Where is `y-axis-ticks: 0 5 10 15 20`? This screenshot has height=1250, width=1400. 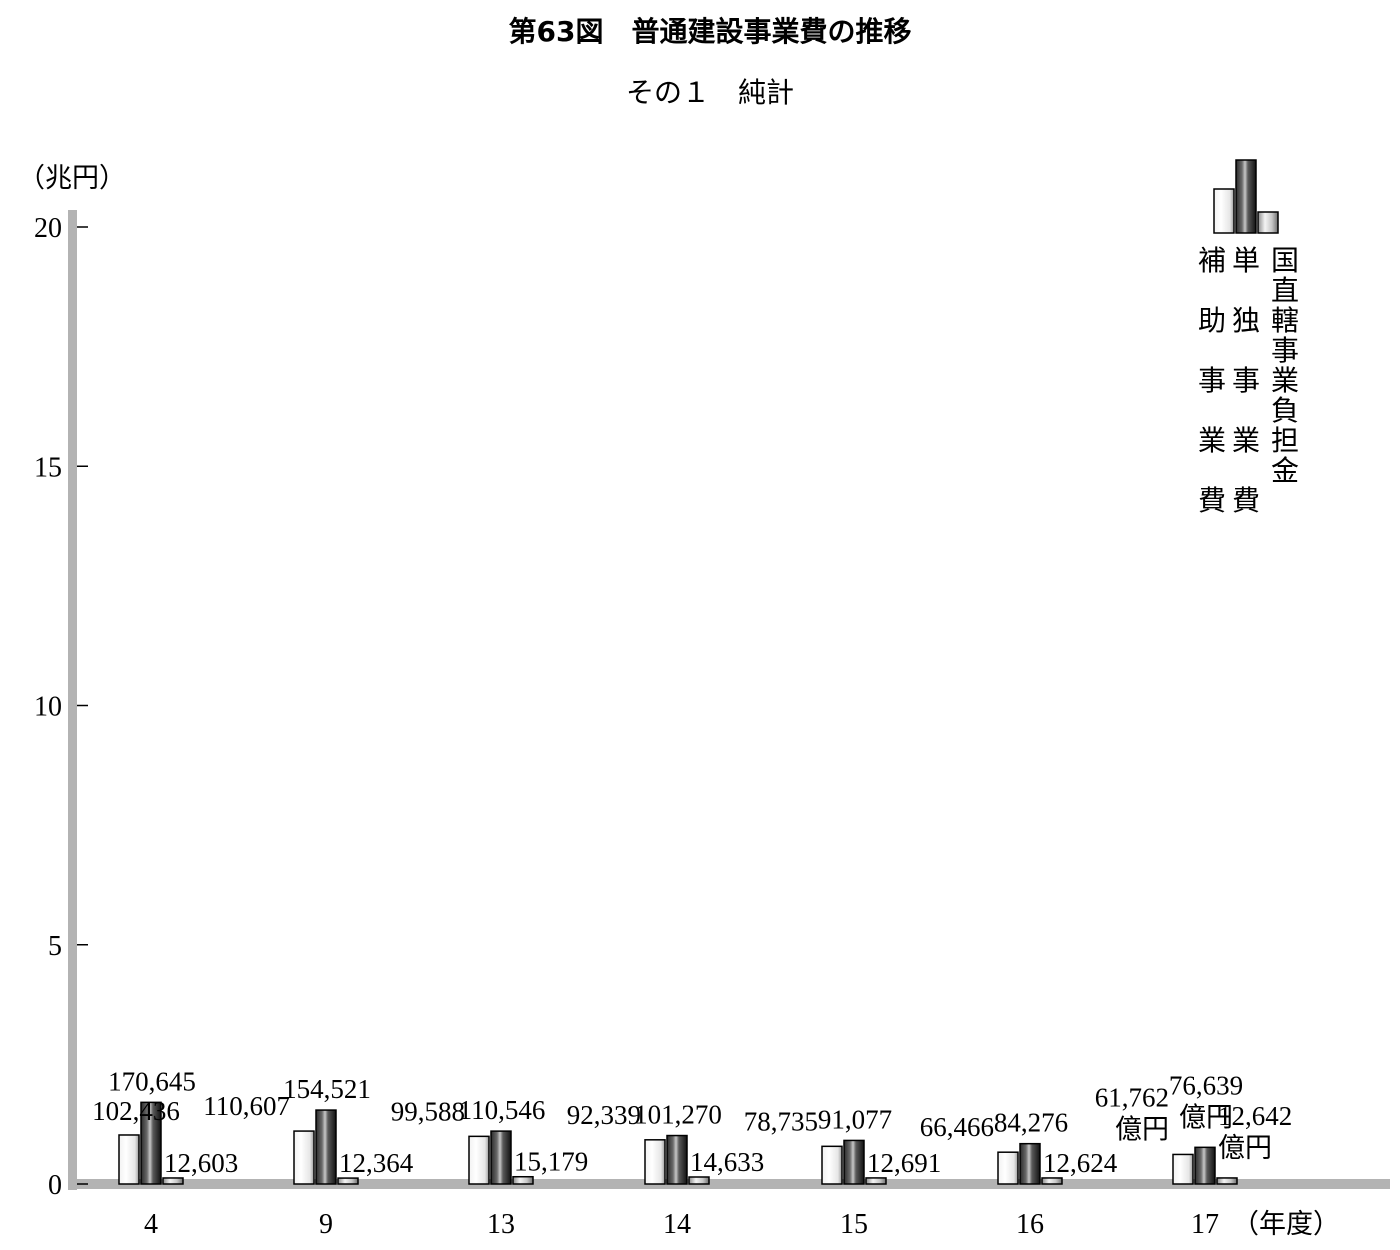
y-axis-ticks: 0 5 10 15 20 is located at coordinates (61, 707).